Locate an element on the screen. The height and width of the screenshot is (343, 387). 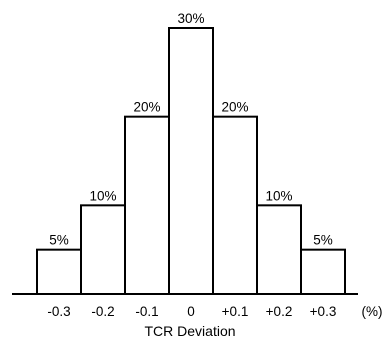
x-tick-label: +0.1 is located at coordinates (235, 311).